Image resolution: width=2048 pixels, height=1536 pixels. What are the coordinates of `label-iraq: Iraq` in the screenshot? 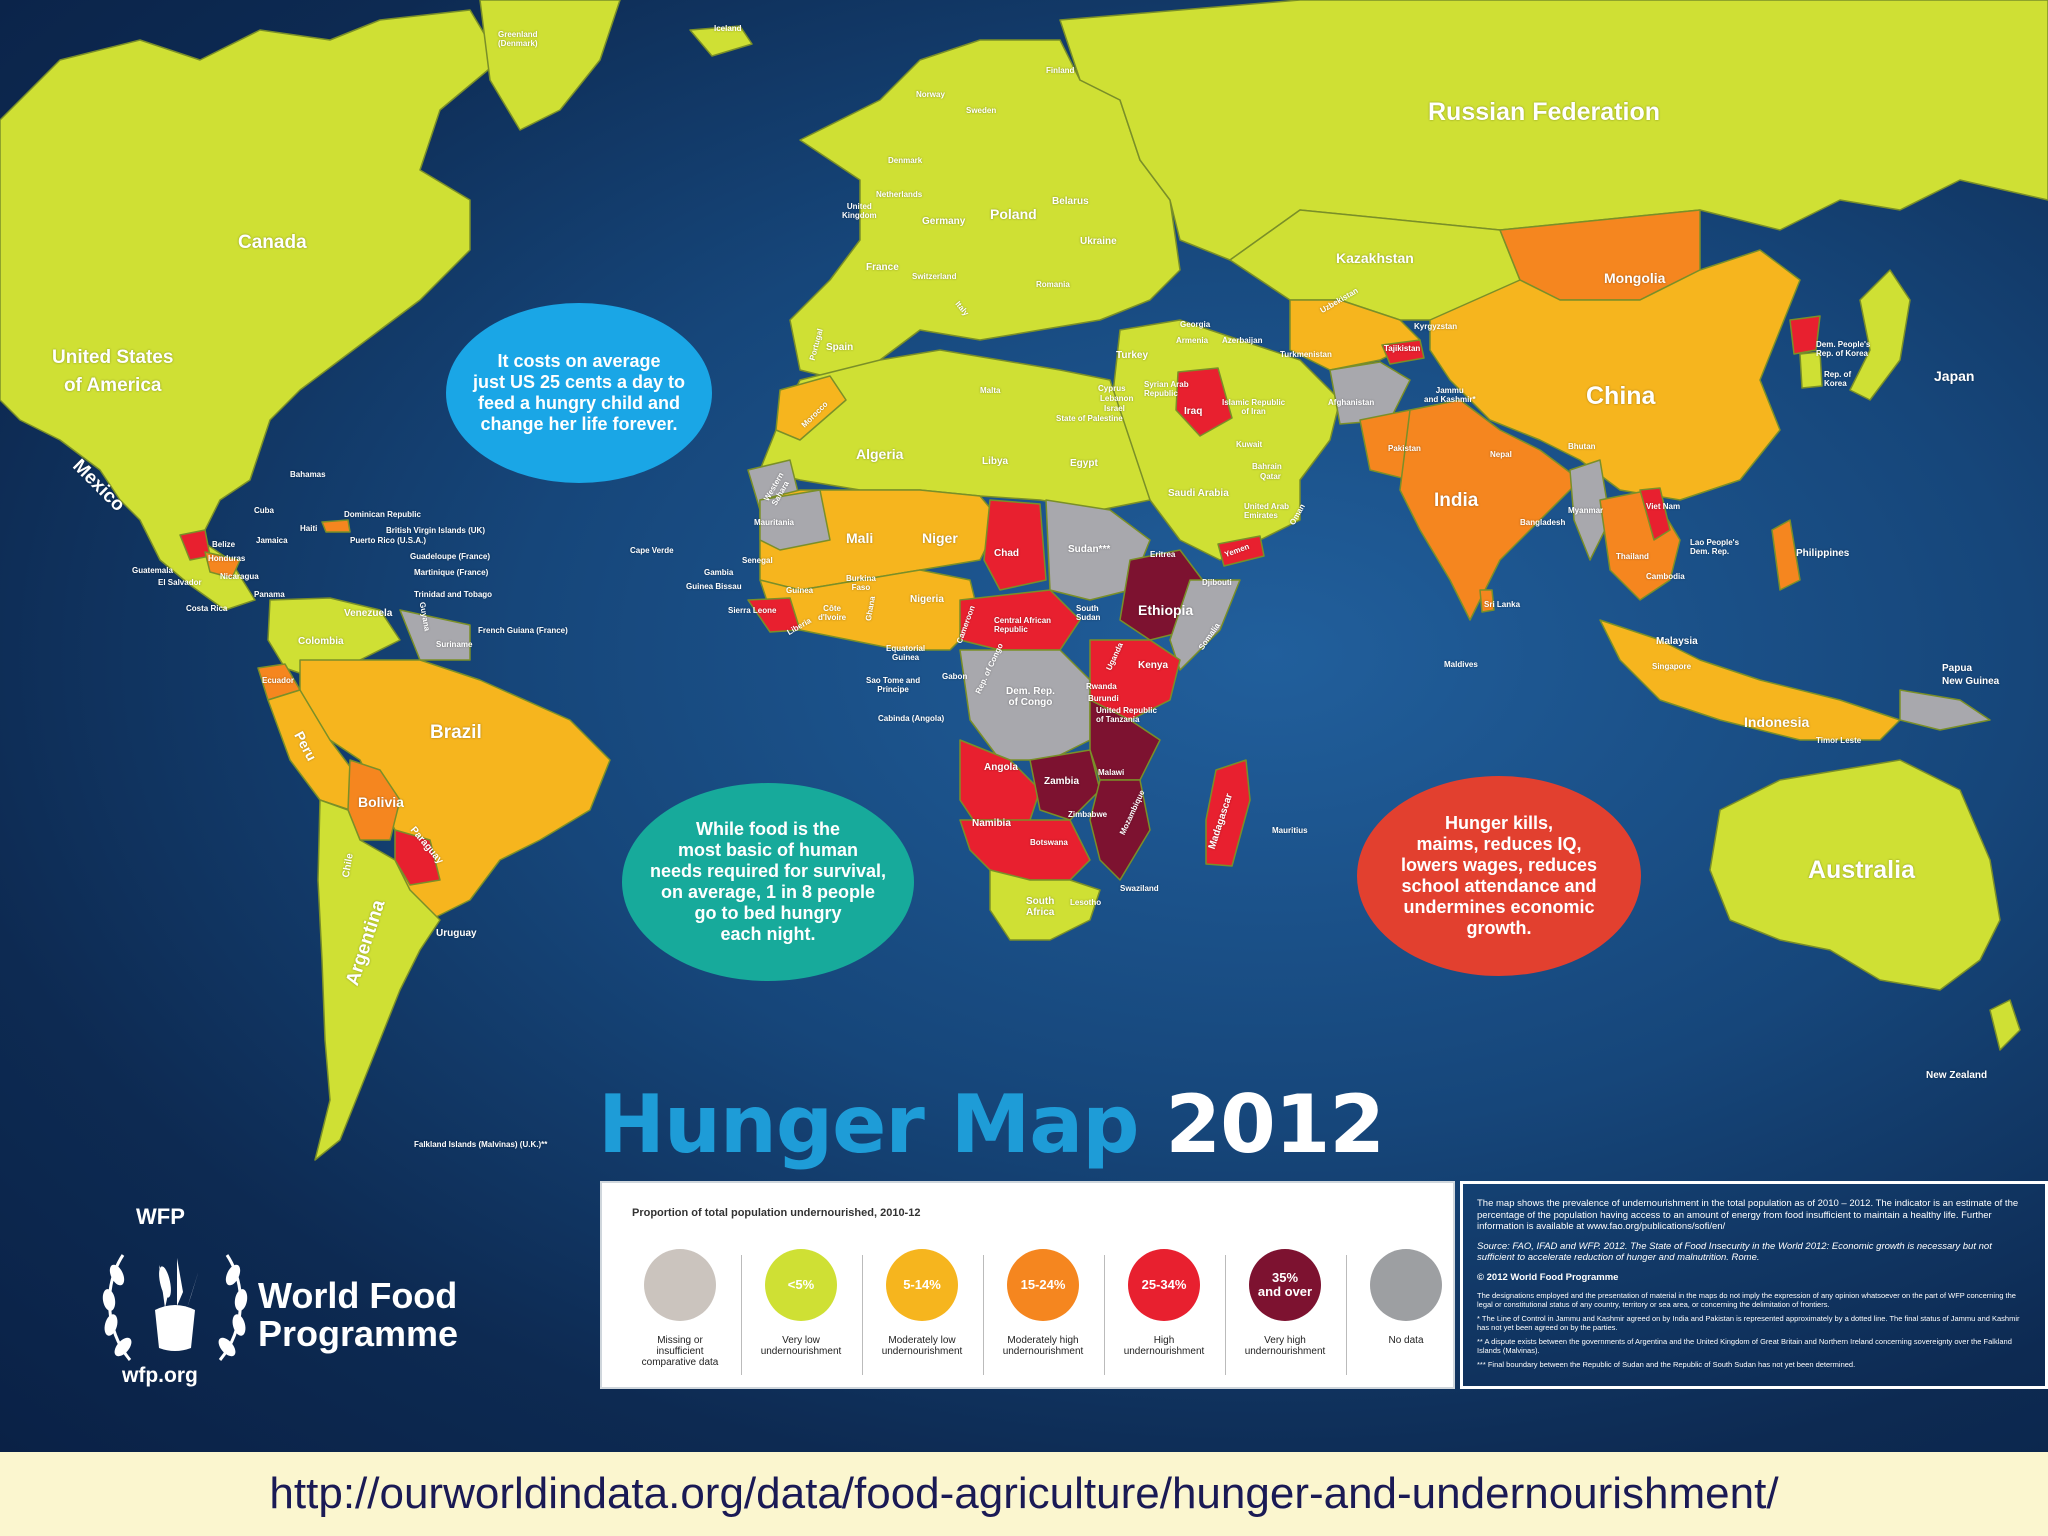 It's located at (1193, 411).